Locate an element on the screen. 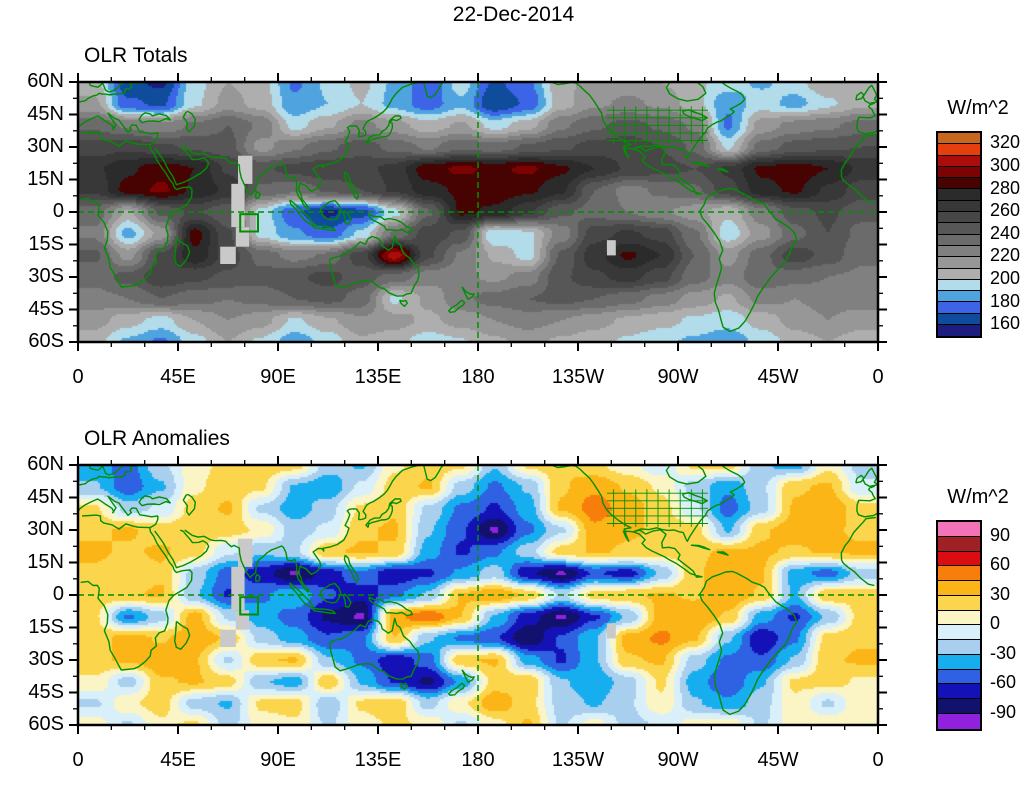  colorbar-tick-label: 260 is located at coordinates (1005, 210).